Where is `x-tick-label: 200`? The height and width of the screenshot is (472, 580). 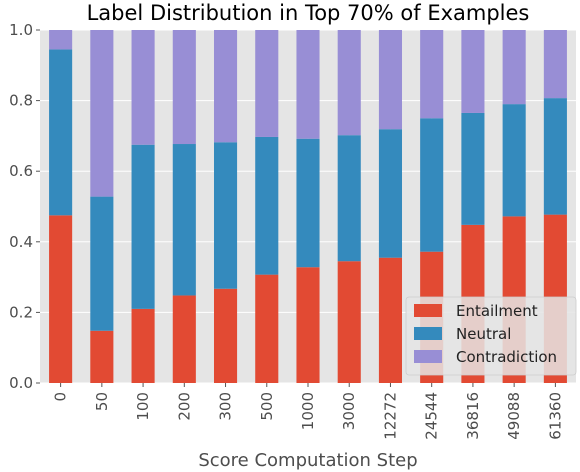 x-tick-label: 200 is located at coordinates (184, 406).